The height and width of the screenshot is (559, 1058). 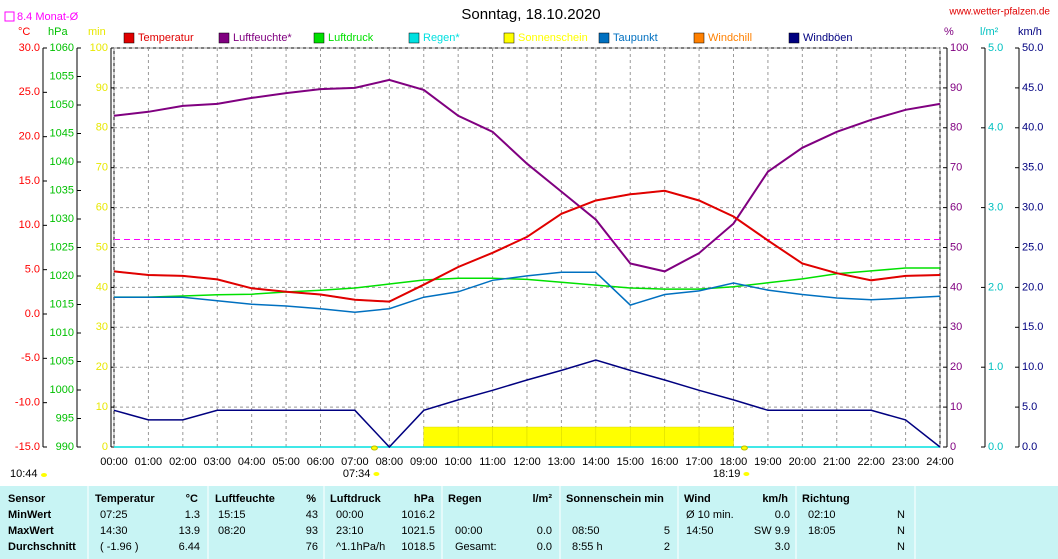 I want to click on sunrise-icon, so click(x=376, y=474).